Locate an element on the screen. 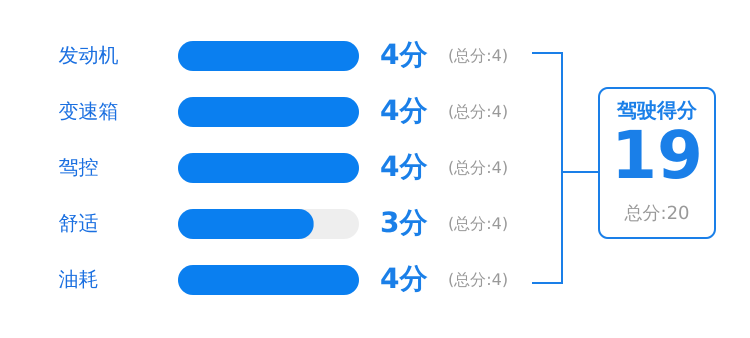  y-tick-label: 油耗 is located at coordinates (78, 279).